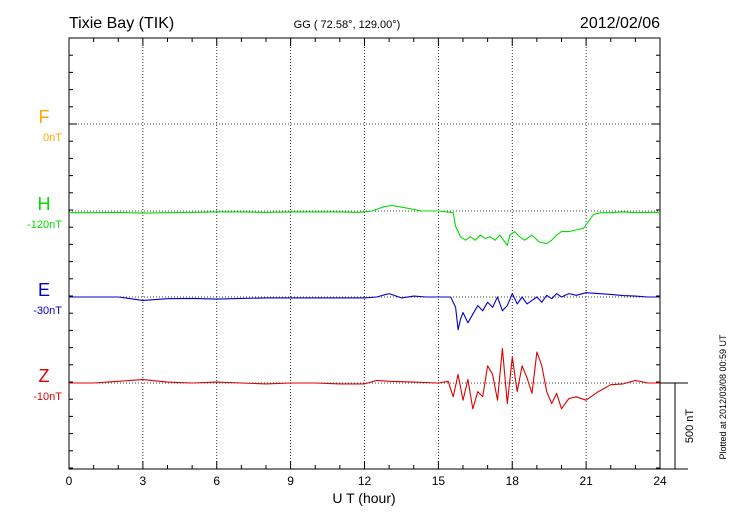  Describe the element at coordinates (660, 481) in the screenshot. I see `x-tick-label: 24` at that location.